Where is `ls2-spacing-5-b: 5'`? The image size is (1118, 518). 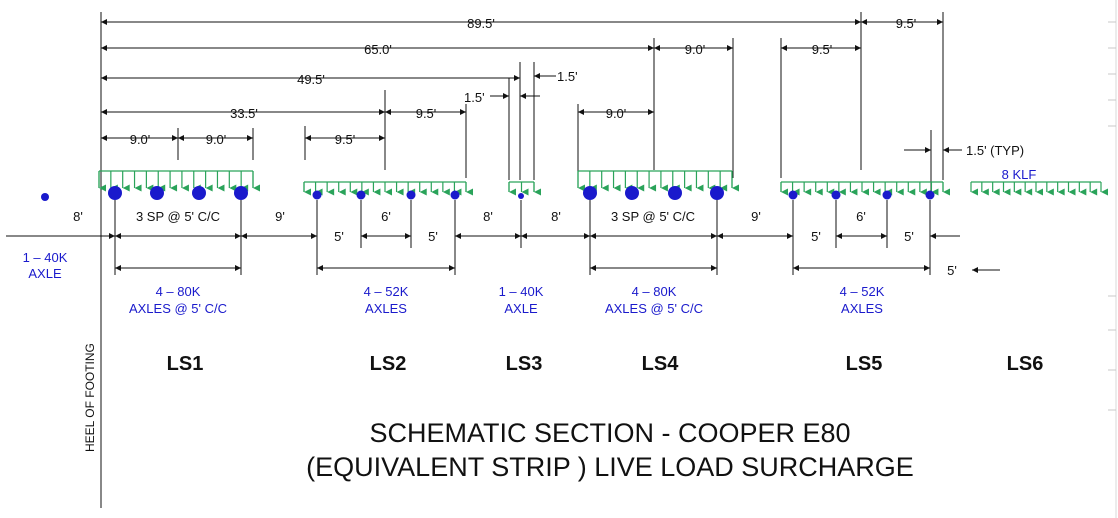 ls2-spacing-5-b: 5' is located at coordinates (433, 236).